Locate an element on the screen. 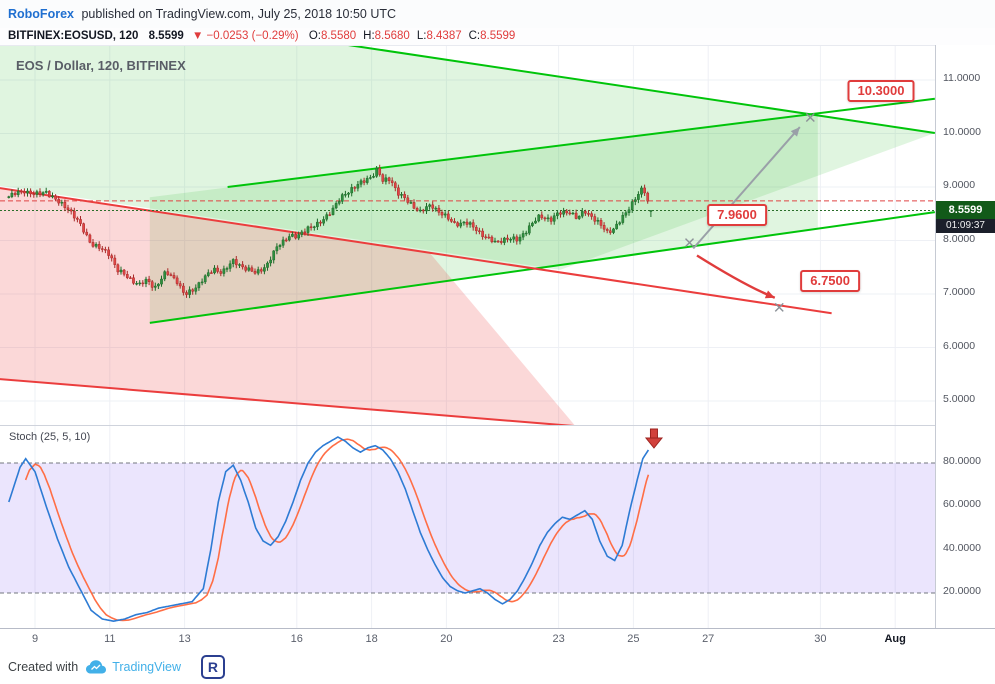 The image size is (995, 684). price-target-callout-lower: 6.7500 is located at coordinates (830, 281).